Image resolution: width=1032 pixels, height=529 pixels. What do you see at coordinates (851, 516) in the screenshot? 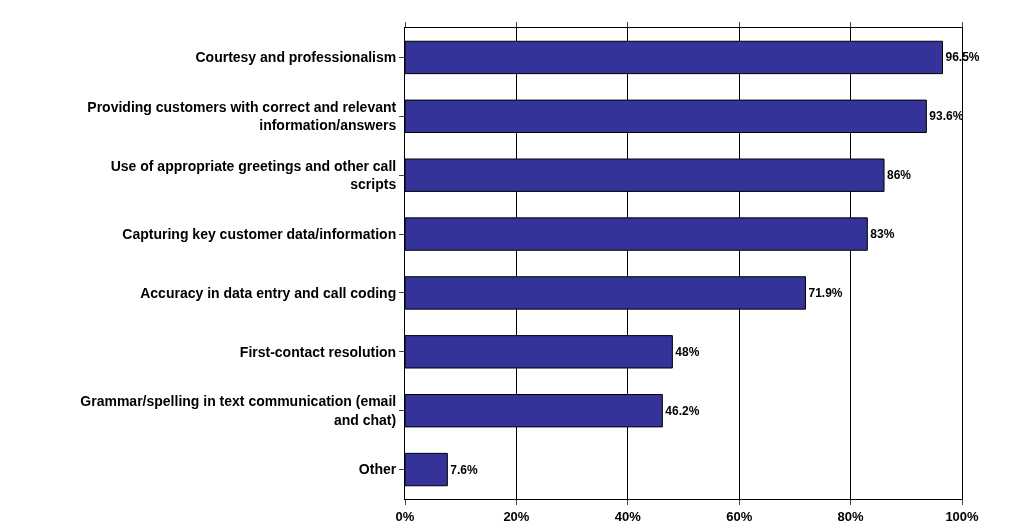
I see `x-tick-label: 80%` at bounding box center [851, 516].